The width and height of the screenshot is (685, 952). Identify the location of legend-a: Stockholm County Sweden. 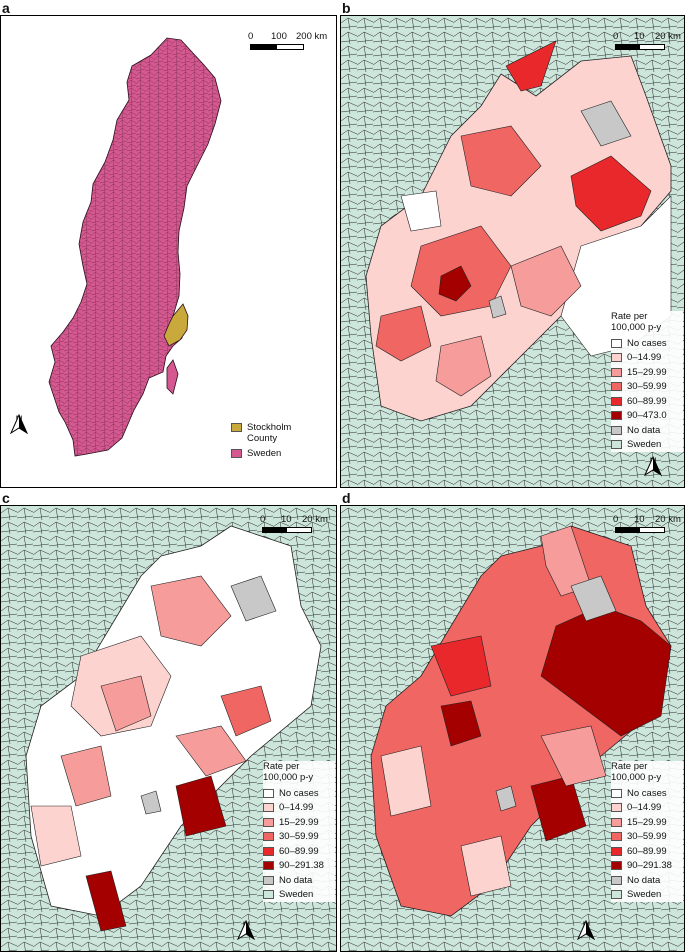
(265, 441).